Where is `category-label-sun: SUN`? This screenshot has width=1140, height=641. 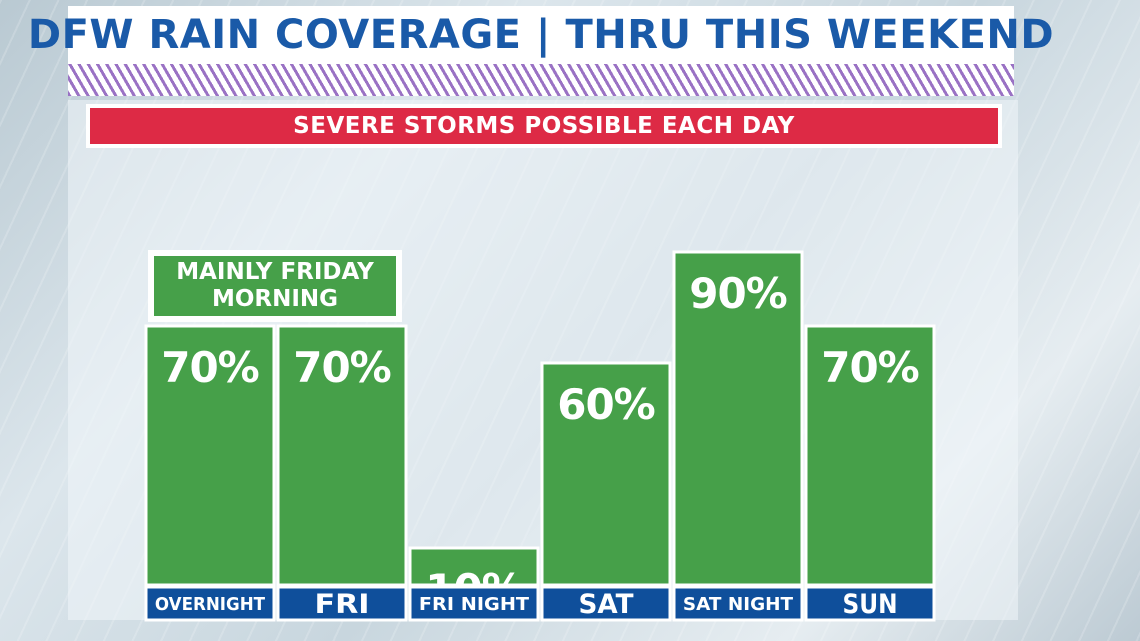
category-label-sun: SUN is located at coordinates (869, 604).